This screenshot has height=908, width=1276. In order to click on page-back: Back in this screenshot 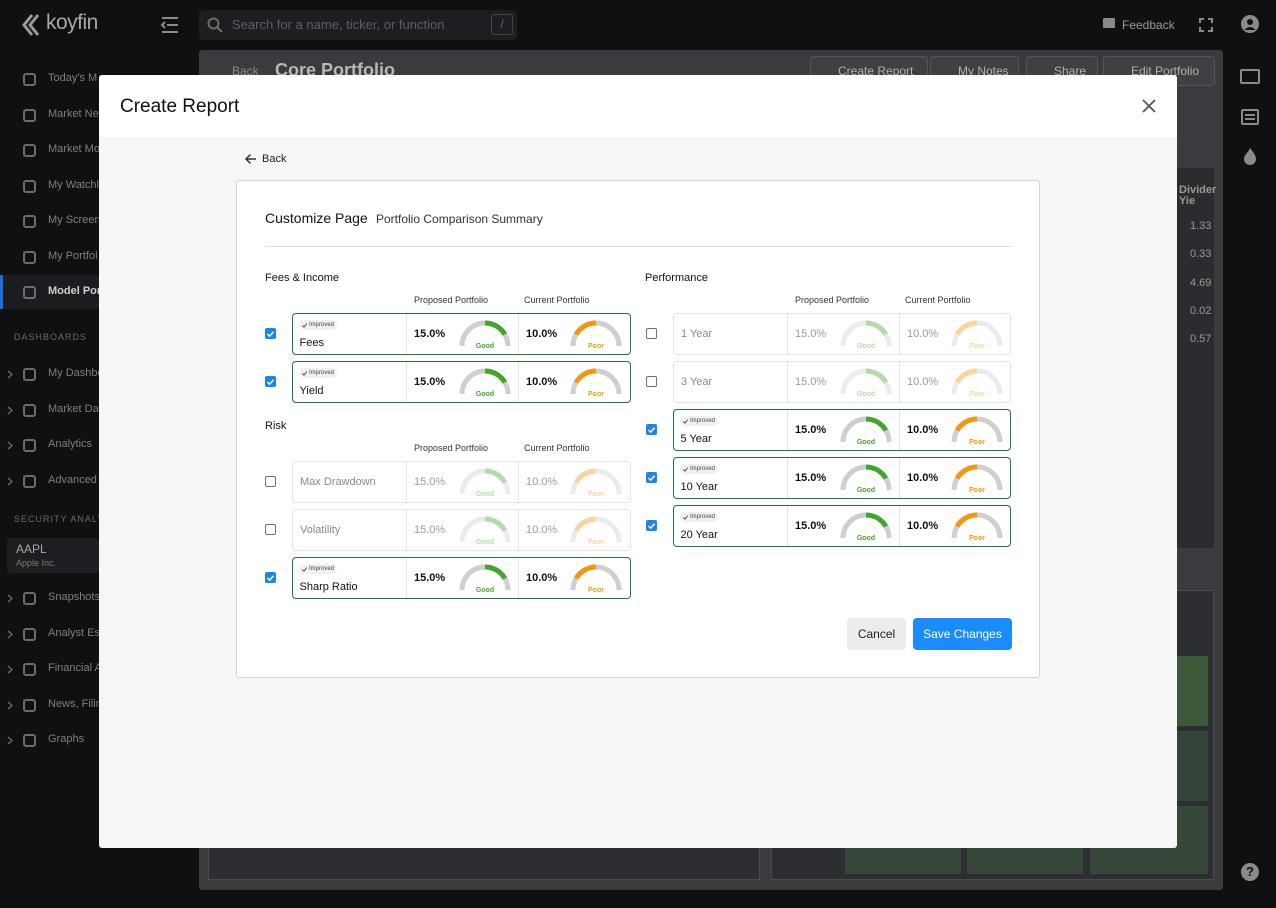, I will do `click(245, 71)`.